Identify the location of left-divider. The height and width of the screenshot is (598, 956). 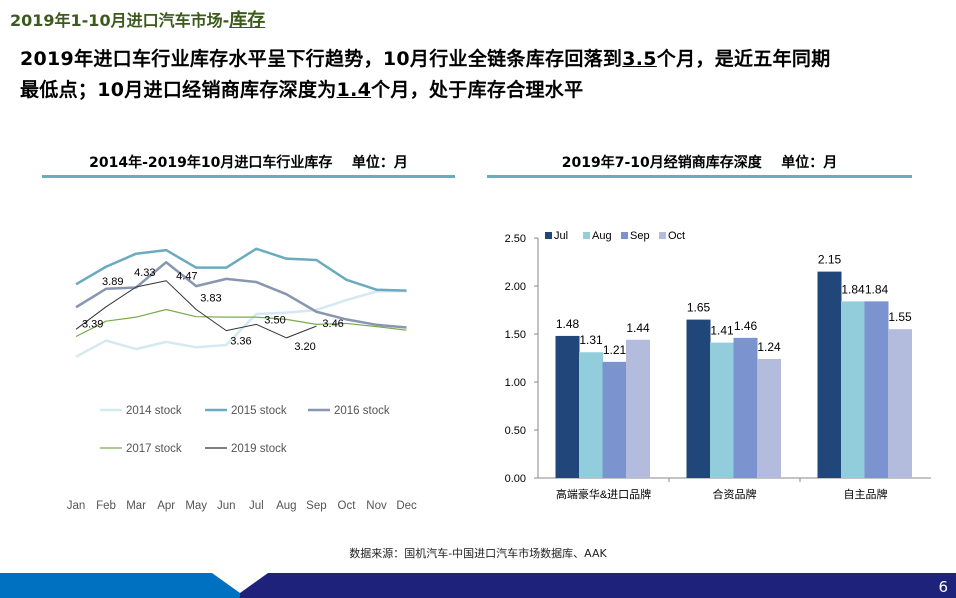
(248, 176).